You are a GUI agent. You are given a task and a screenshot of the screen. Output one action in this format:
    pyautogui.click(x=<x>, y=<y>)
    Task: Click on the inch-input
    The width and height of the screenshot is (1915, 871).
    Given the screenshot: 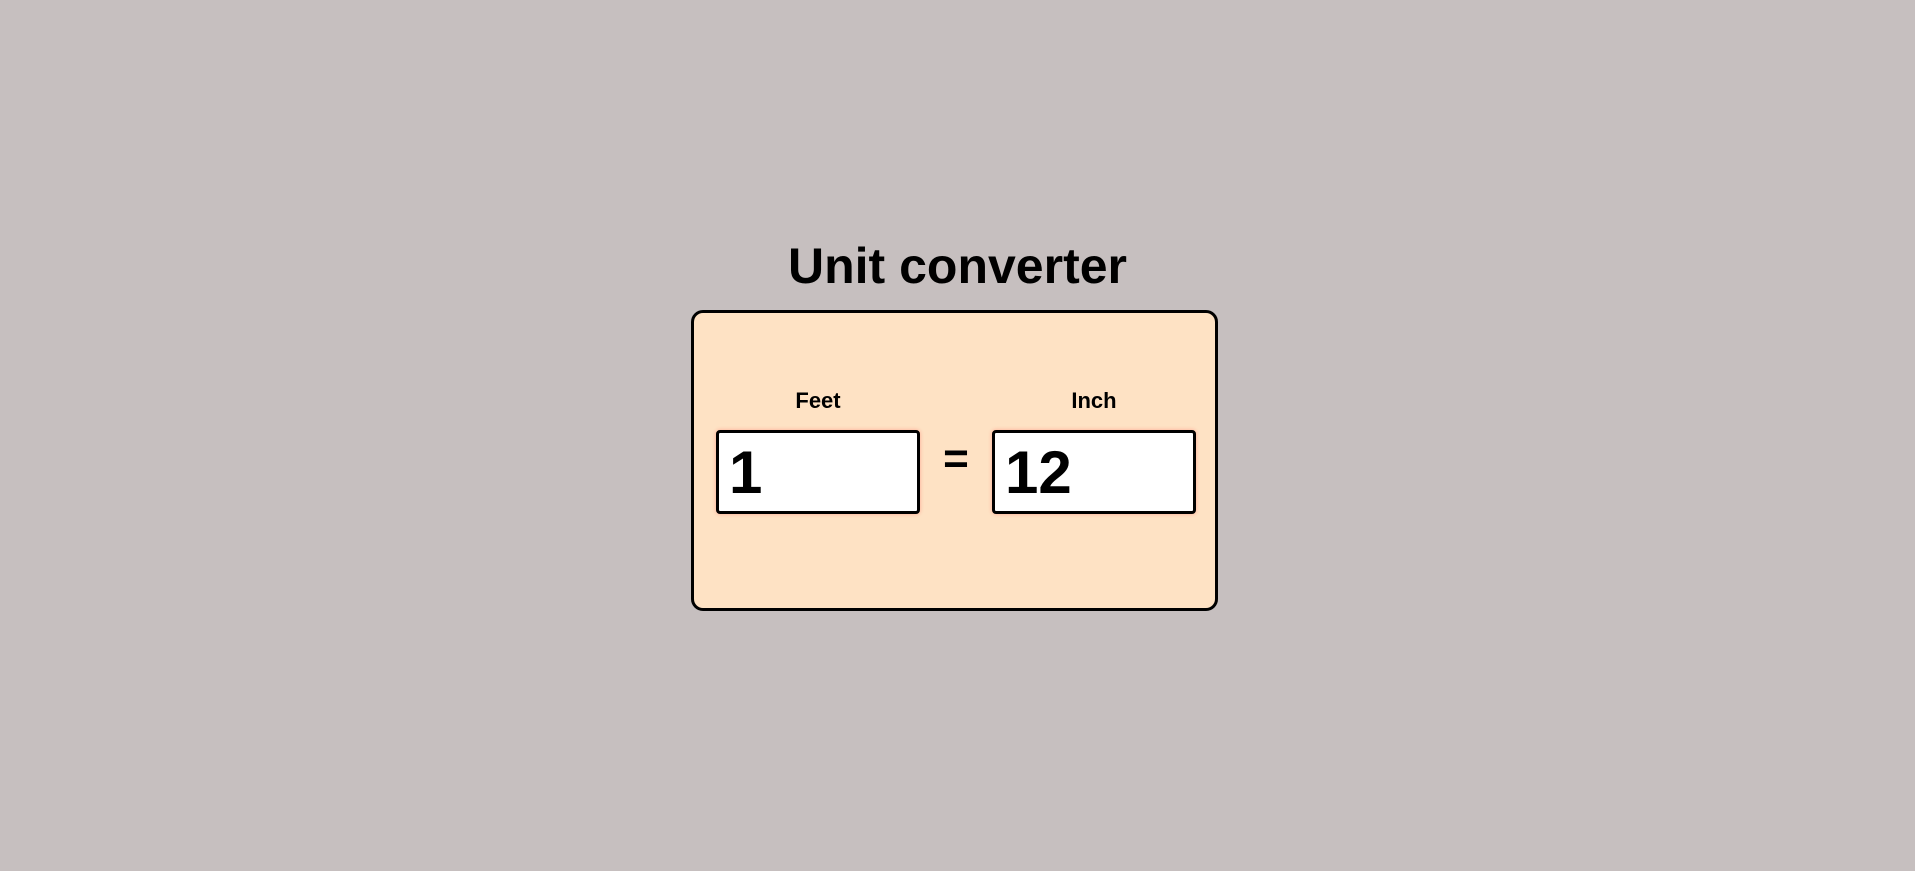 What is the action you would take?
    pyautogui.click(x=1094, y=472)
    